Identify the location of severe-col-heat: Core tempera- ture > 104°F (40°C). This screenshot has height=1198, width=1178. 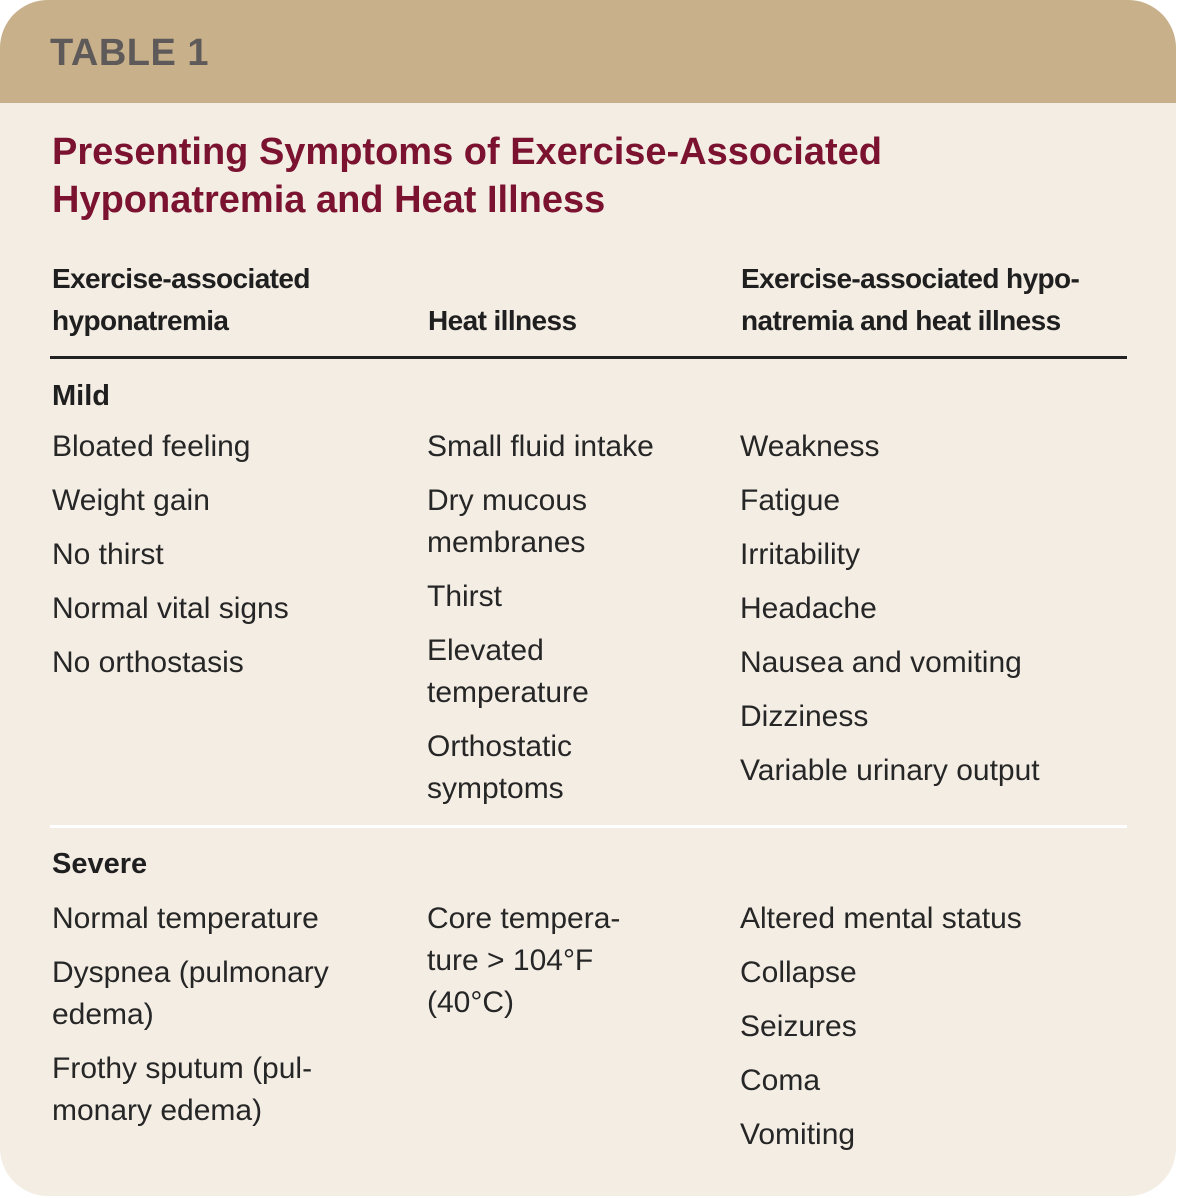
(523, 967).